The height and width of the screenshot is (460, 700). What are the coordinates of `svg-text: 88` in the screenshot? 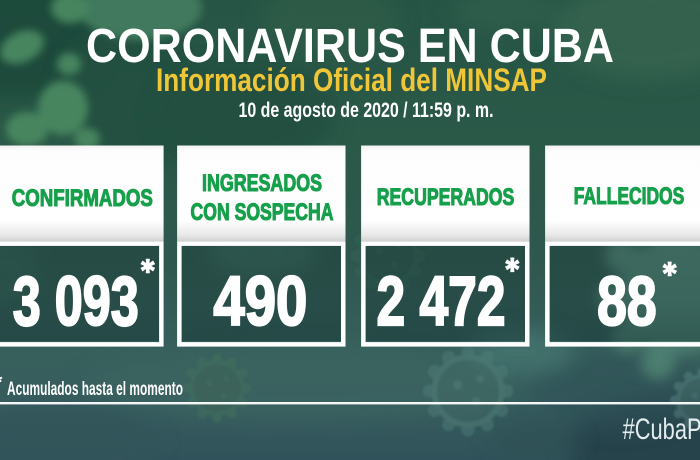 It's located at (627, 301).